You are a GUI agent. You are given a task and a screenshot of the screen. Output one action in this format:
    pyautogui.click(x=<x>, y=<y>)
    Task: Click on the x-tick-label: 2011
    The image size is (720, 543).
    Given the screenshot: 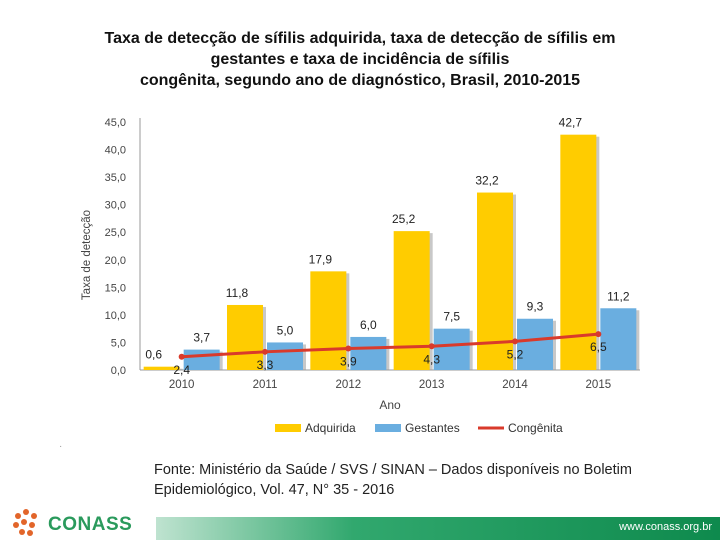 What is the action you would take?
    pyautogui.click(x=265, y=385)
    